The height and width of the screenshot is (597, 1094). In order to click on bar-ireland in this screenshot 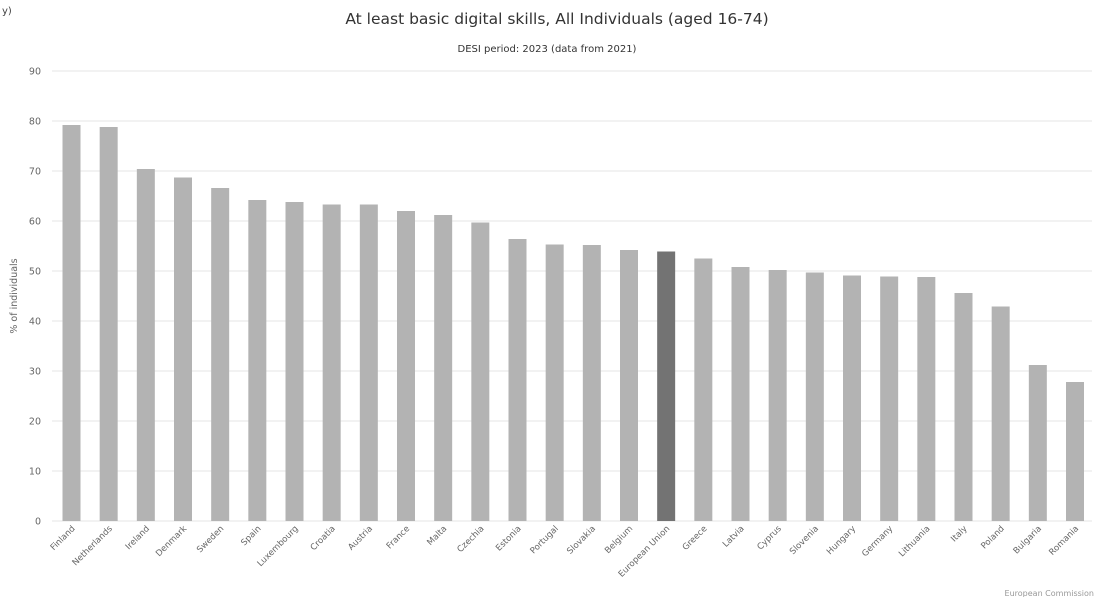, I will do `click(145, 345)`.